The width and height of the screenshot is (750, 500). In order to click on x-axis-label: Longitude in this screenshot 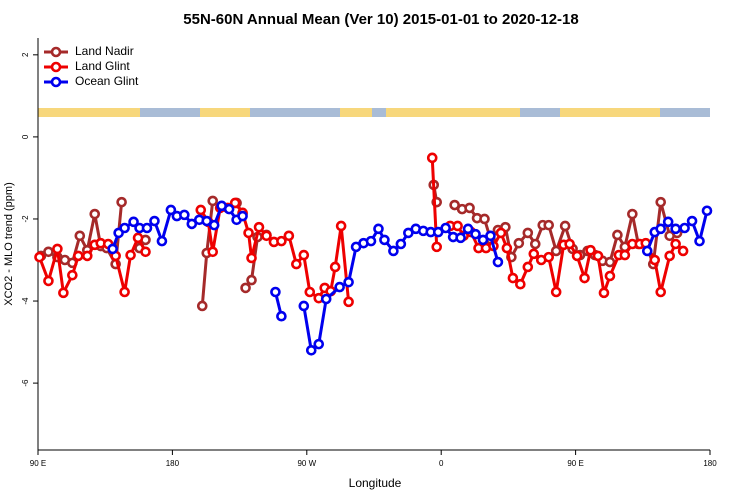, I will do `click(375, 483)`.